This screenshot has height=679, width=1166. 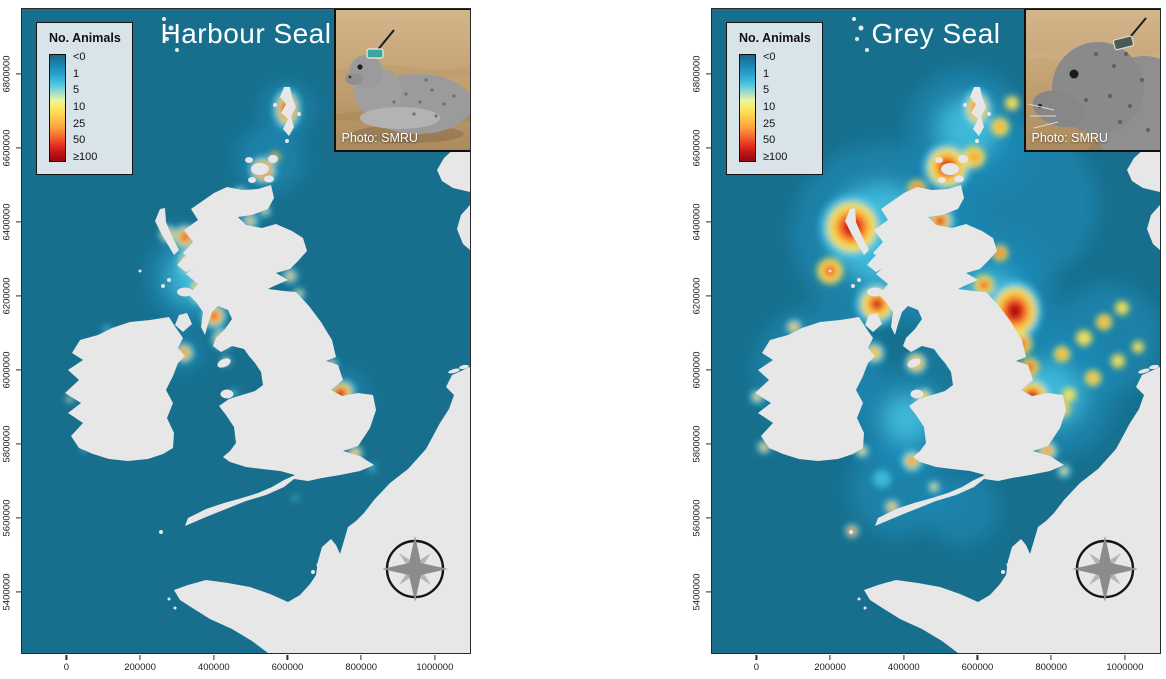 What do you see at coordinates (1047, 451) in the screenshot?
I see `density-blob-thames-estuary` at bounding box center [1047, 451].